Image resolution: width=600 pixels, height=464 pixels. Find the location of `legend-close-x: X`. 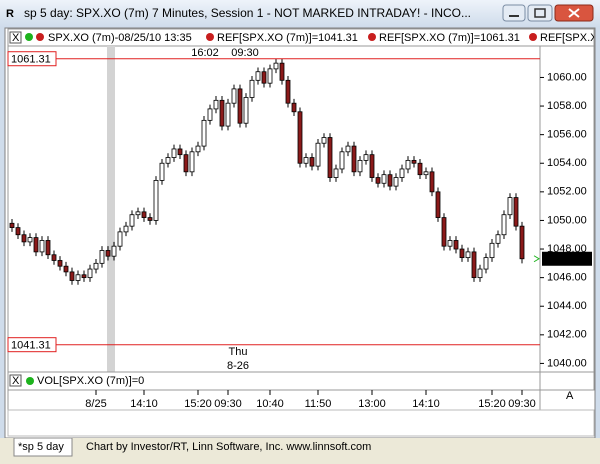

legend-close-x: X is located at coordinates (16, 38).